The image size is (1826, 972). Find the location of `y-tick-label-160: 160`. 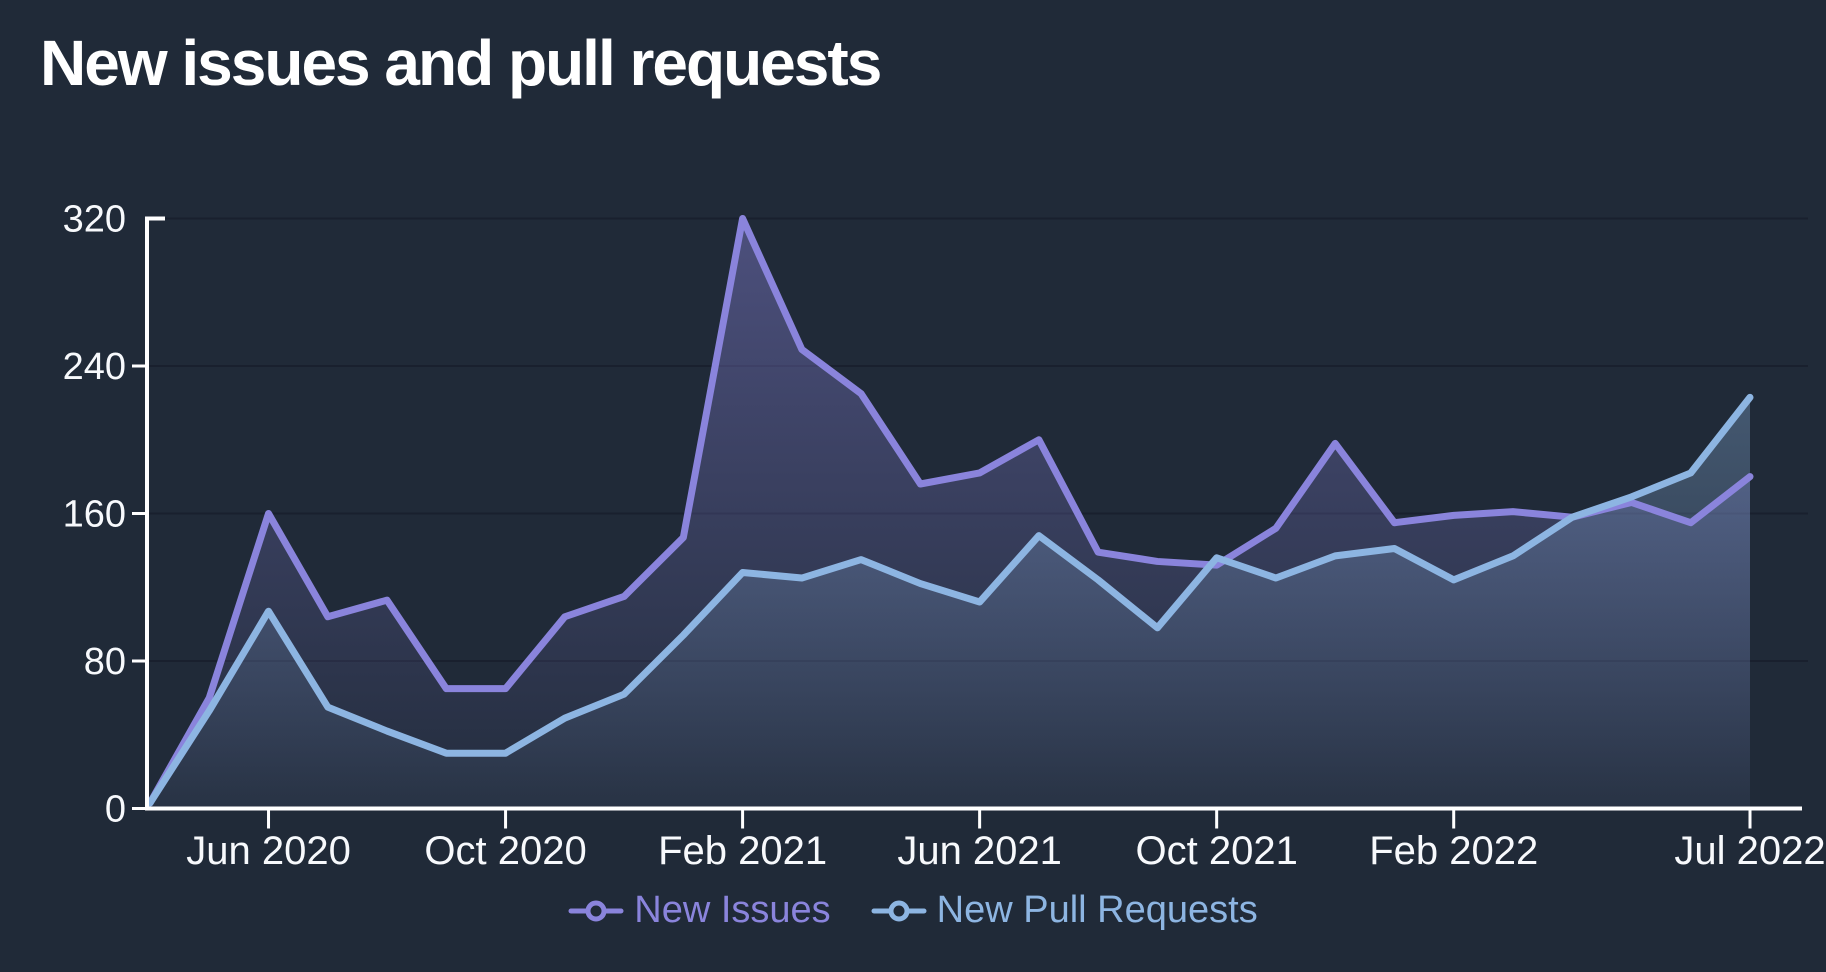

y-tick-label-160: 160 is located at coordinates (94, 515).